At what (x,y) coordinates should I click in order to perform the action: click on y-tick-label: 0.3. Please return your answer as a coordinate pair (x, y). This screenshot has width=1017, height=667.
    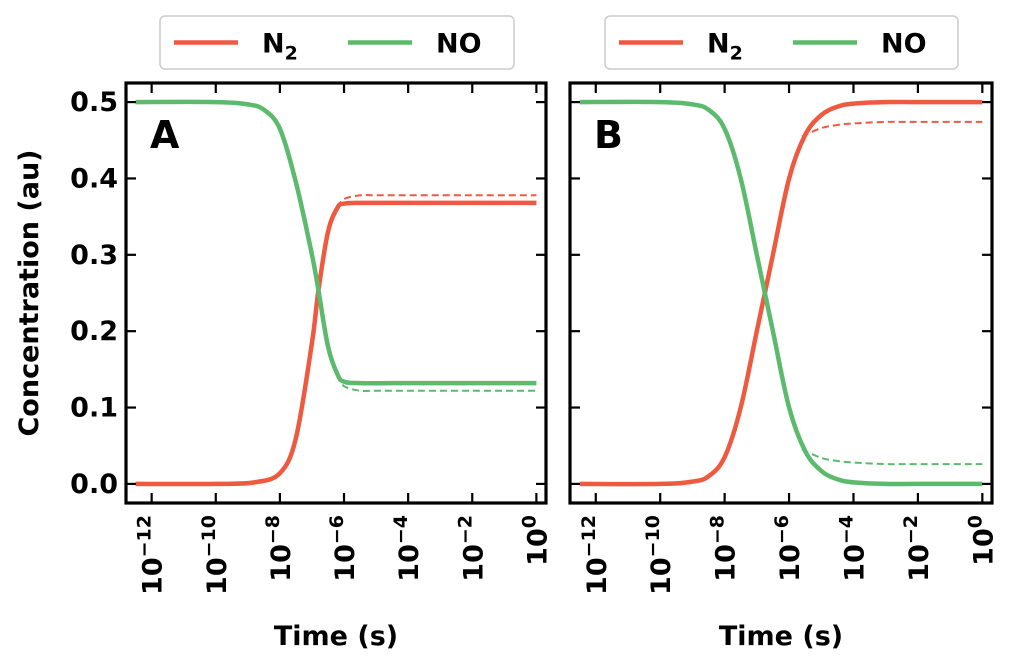
    Looking at the image, I should click on (94, 255).